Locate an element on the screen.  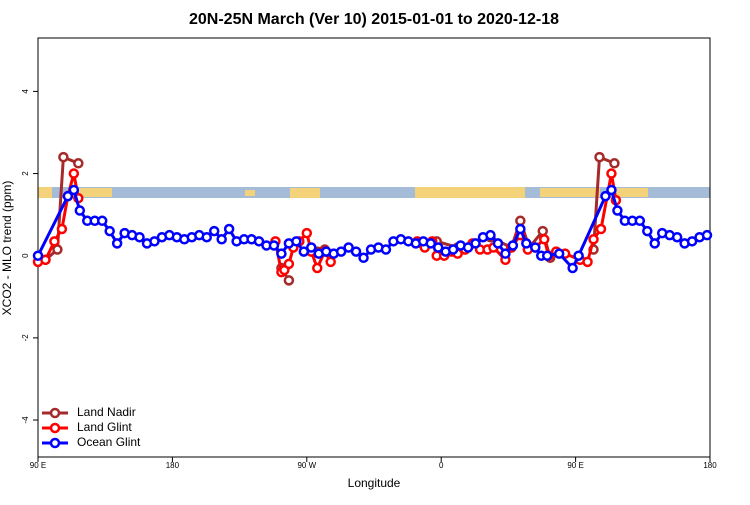
map-strip is located at coordinates (374, 192).